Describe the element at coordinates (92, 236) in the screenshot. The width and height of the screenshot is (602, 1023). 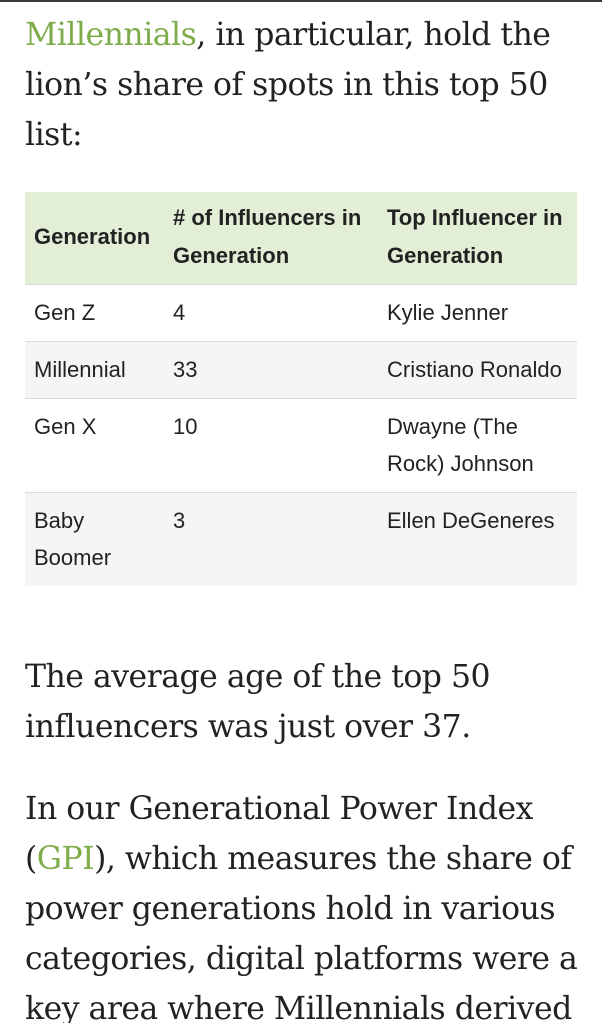
I see `header-generation: Generation` at that location.